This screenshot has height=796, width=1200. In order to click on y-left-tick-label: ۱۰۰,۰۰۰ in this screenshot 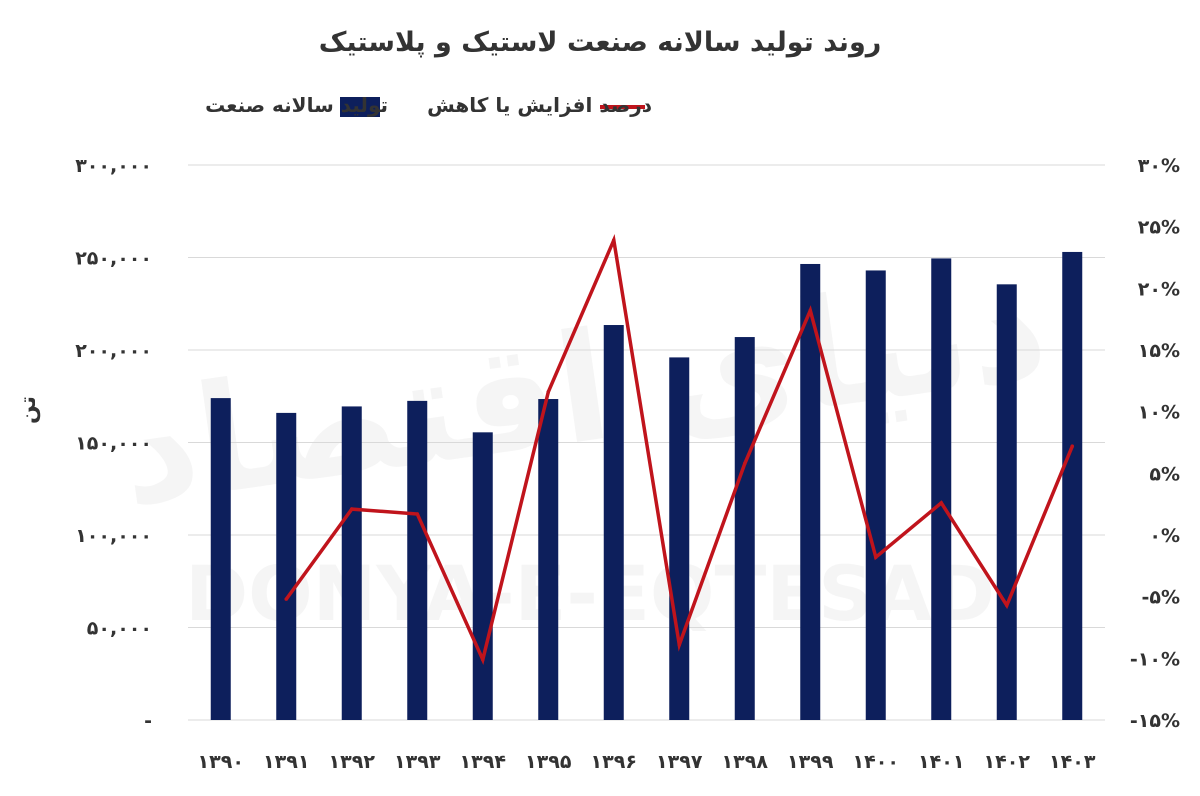, I will do `click(113, 536)`.